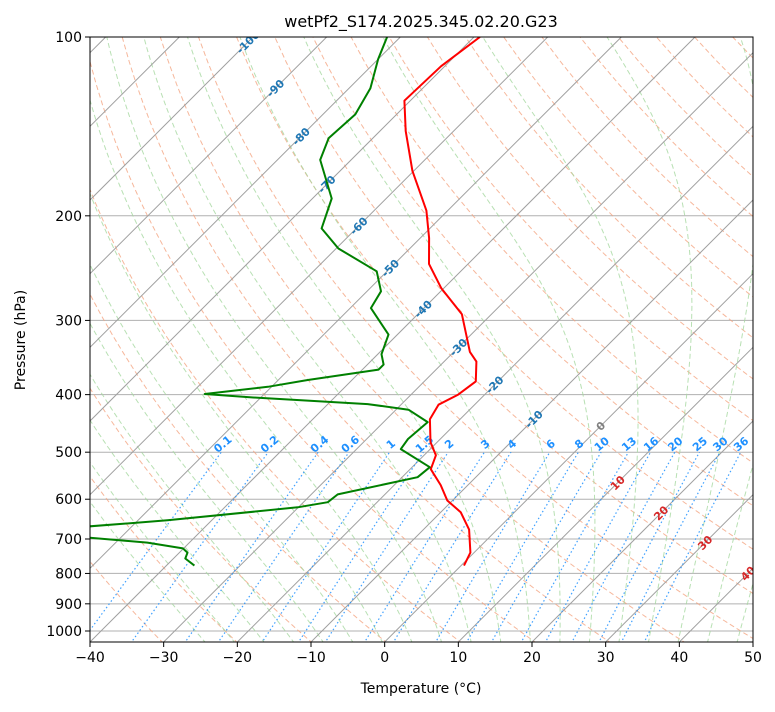 This screenshot has height=712, width=775. What do you see at coordinates (421, 22) in the screenshot?
I see `chart-title: wetPf2_S174.2025.345.02.20.G23` at bounding box center [421, 22].